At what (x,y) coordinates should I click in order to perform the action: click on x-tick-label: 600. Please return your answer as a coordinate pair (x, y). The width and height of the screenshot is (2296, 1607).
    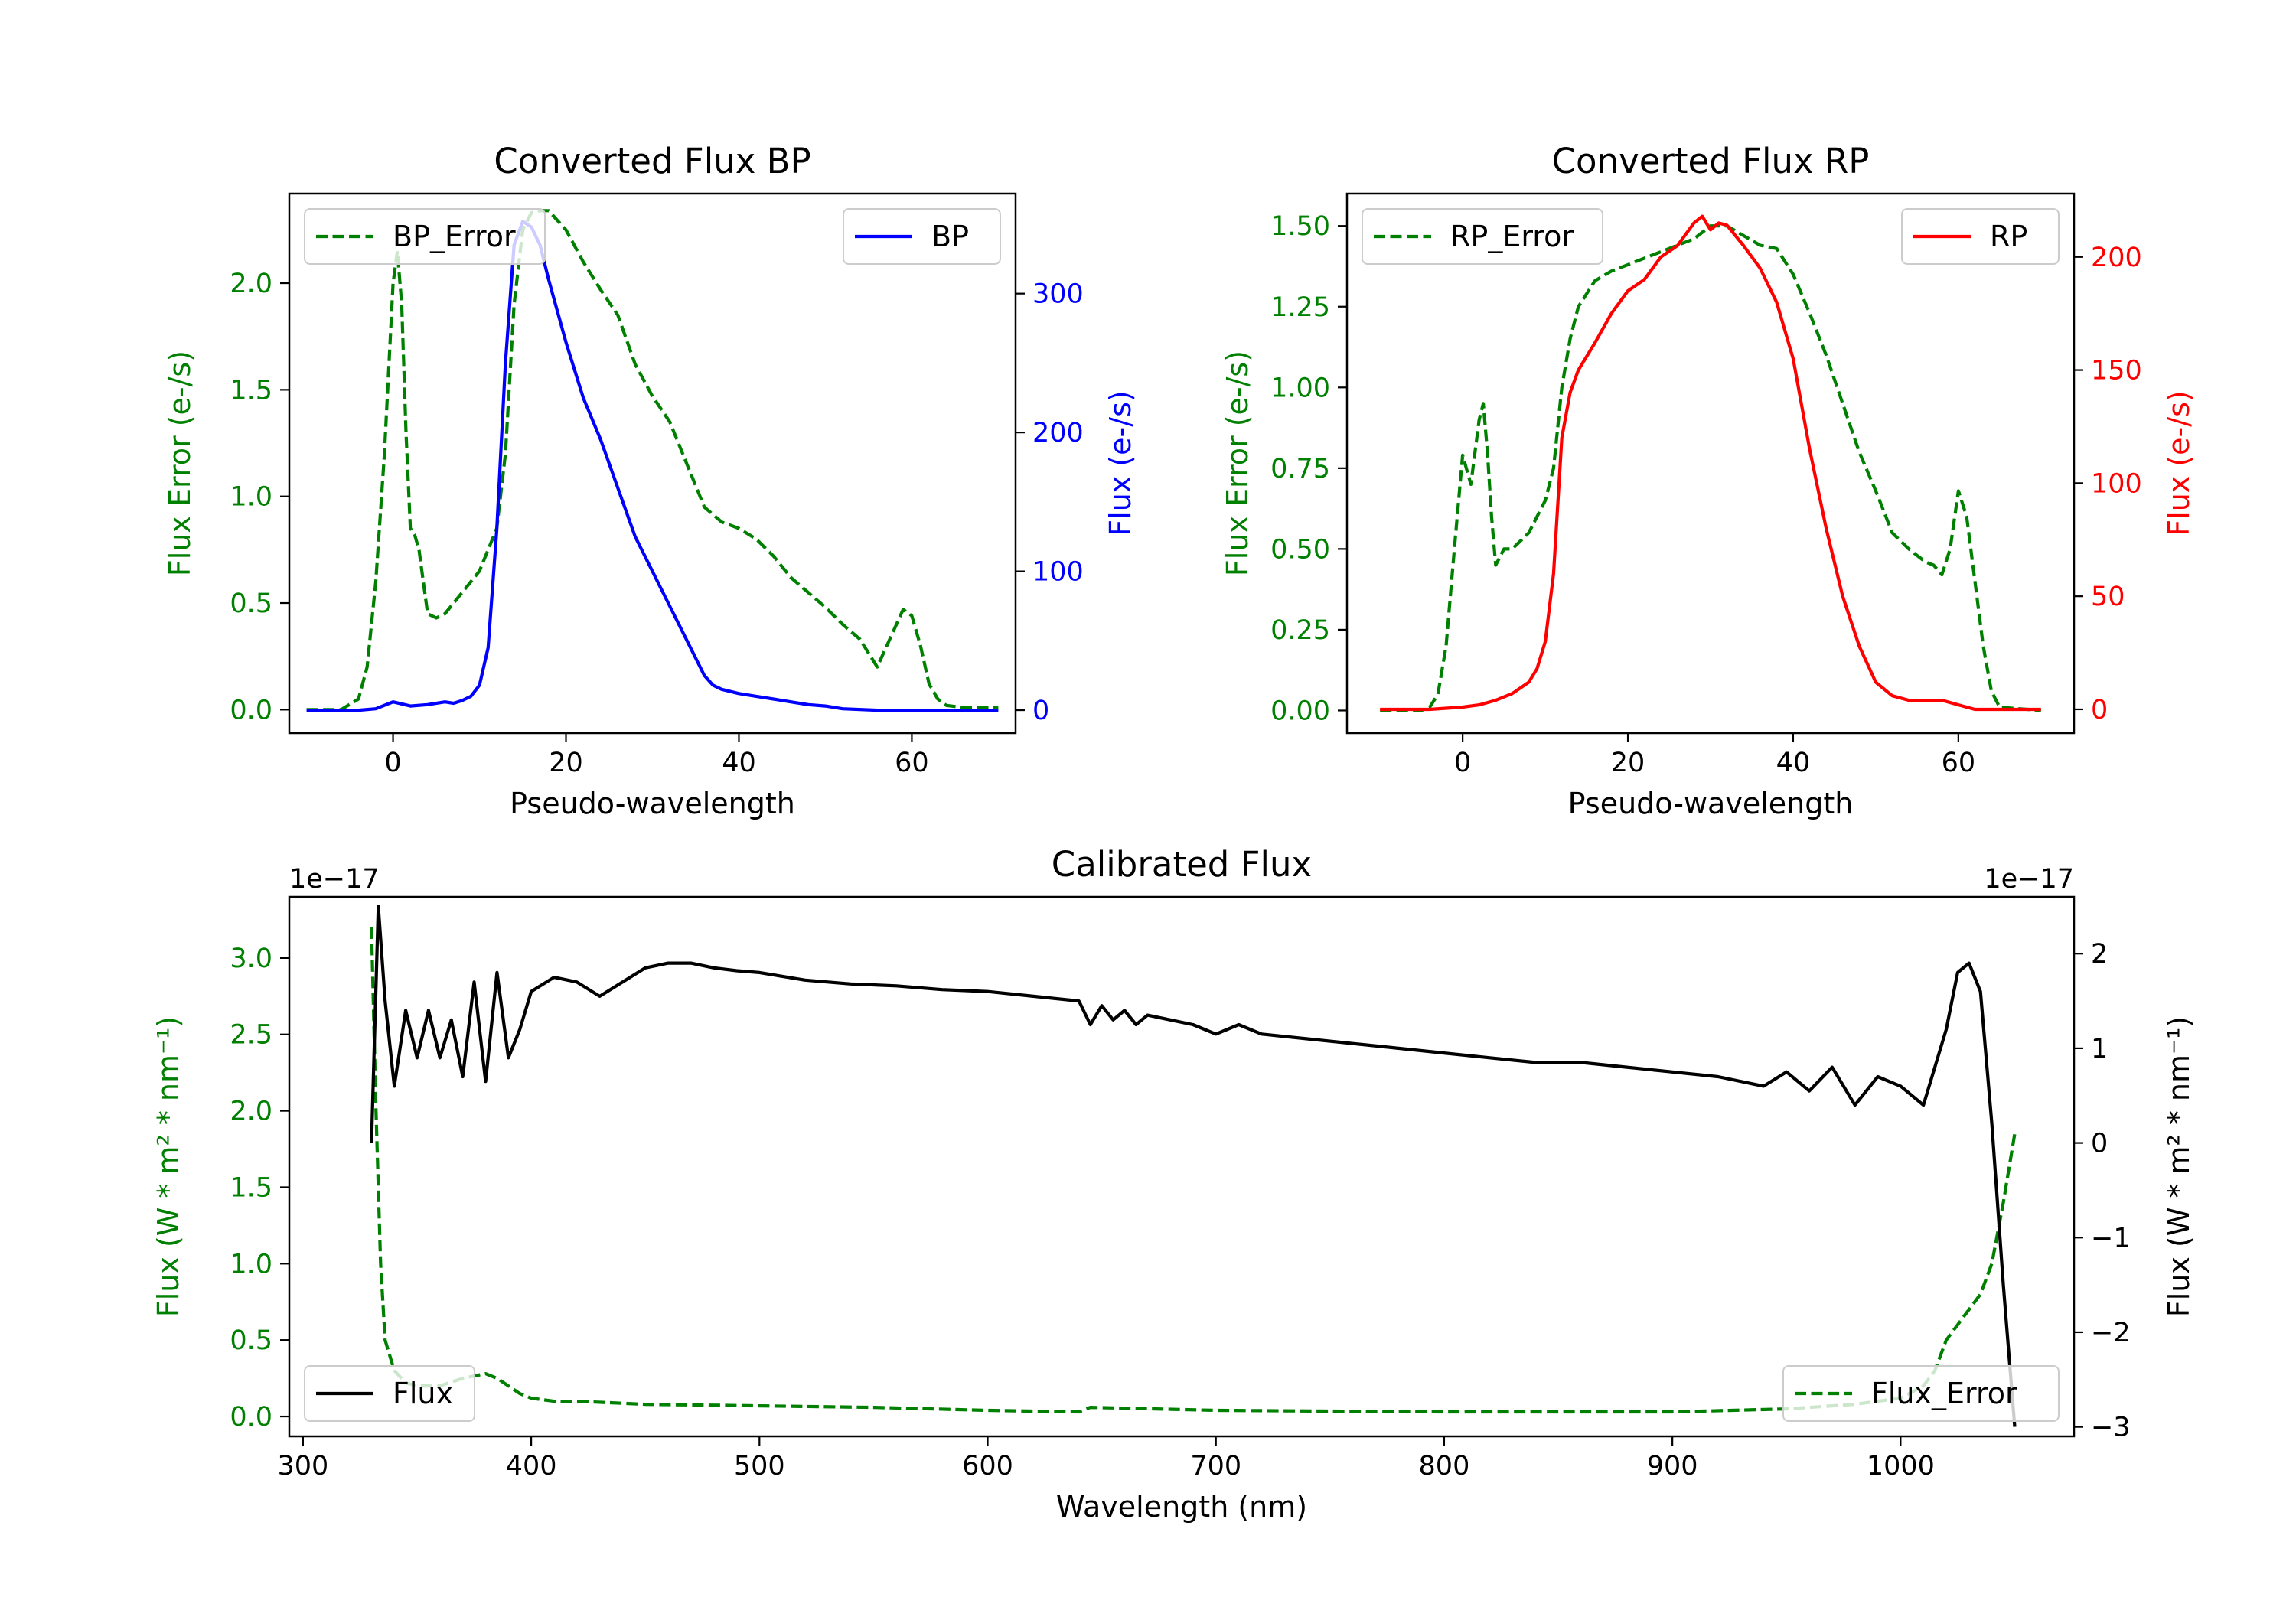
    Looking at the image, I should click on (987, 1466).